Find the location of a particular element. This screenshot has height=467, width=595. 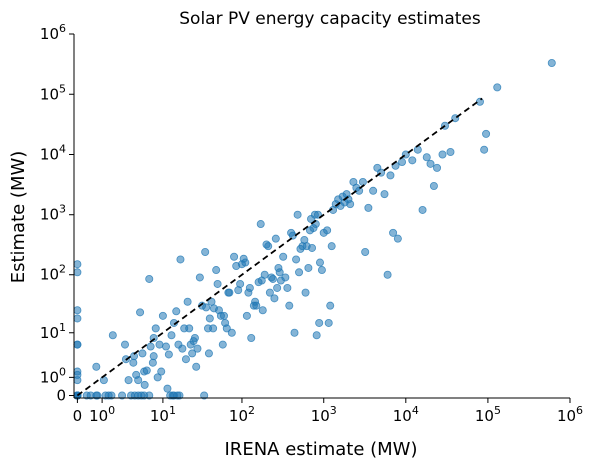

y-tick-label: 10² is located at coordinates (53, 273).